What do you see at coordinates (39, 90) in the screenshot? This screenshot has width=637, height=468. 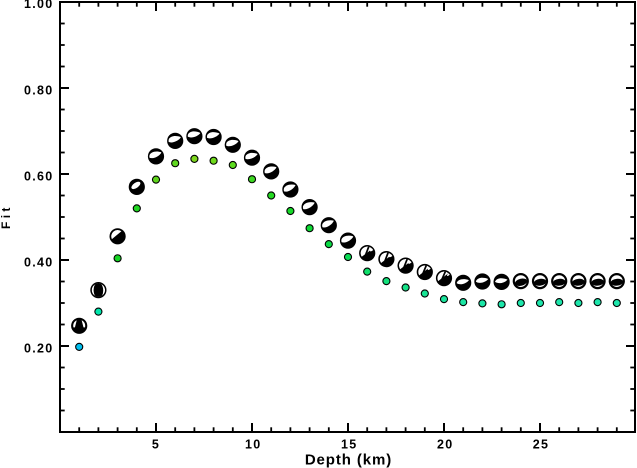 I see `svg-text: 0.80` at bounding box center [39, 90].